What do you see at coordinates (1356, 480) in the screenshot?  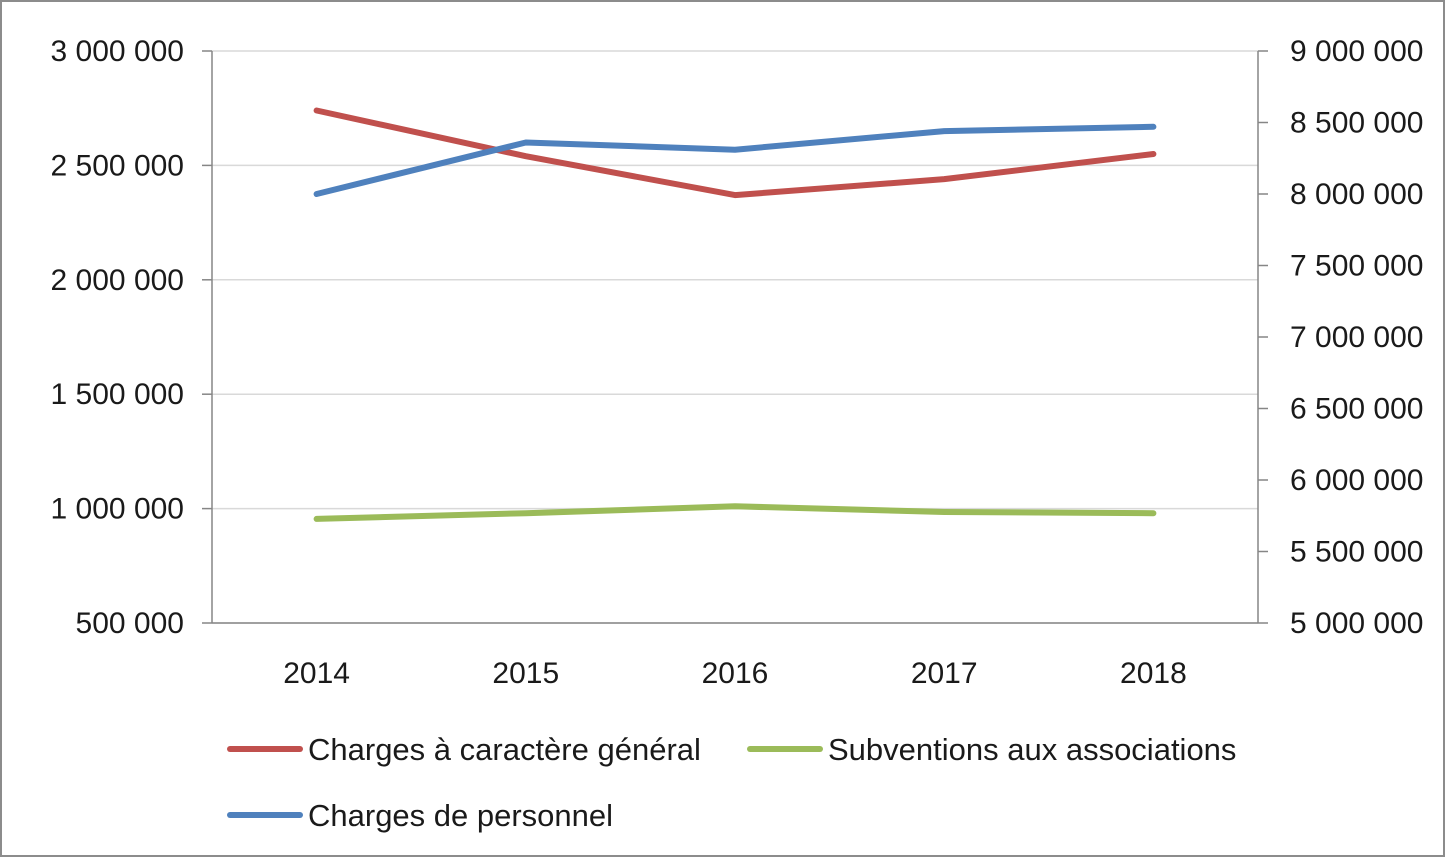 I see `right-tick-label: 6 000 000` at bounding box center [1356, 480].